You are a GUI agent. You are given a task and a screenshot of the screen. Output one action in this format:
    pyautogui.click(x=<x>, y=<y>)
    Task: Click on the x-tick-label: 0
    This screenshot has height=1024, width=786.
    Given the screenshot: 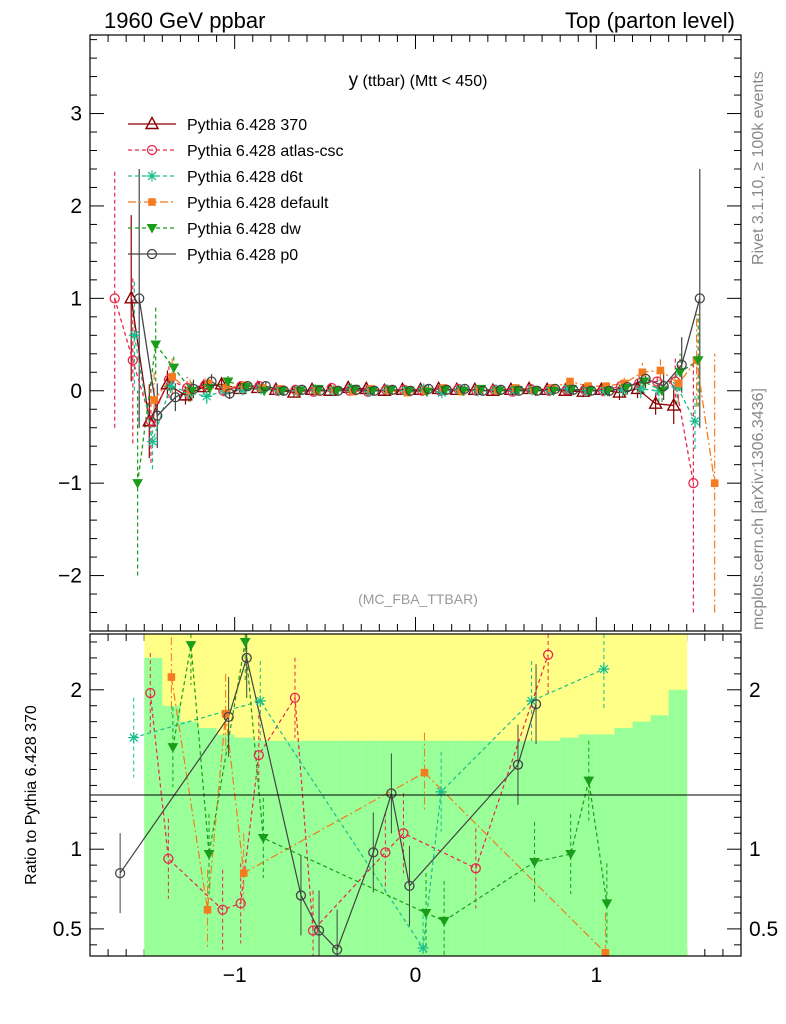 What is the action you would take?
    pyautogui.click(x=416, y=975)
    